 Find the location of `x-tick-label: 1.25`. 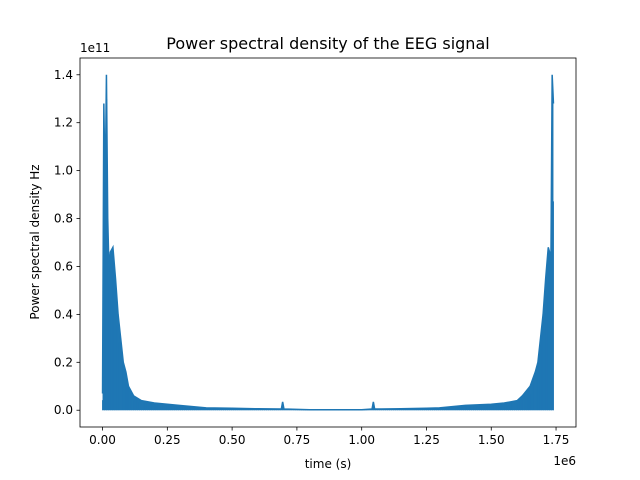

x-tick-label: 1.25 is located at coordinates (426, 440).